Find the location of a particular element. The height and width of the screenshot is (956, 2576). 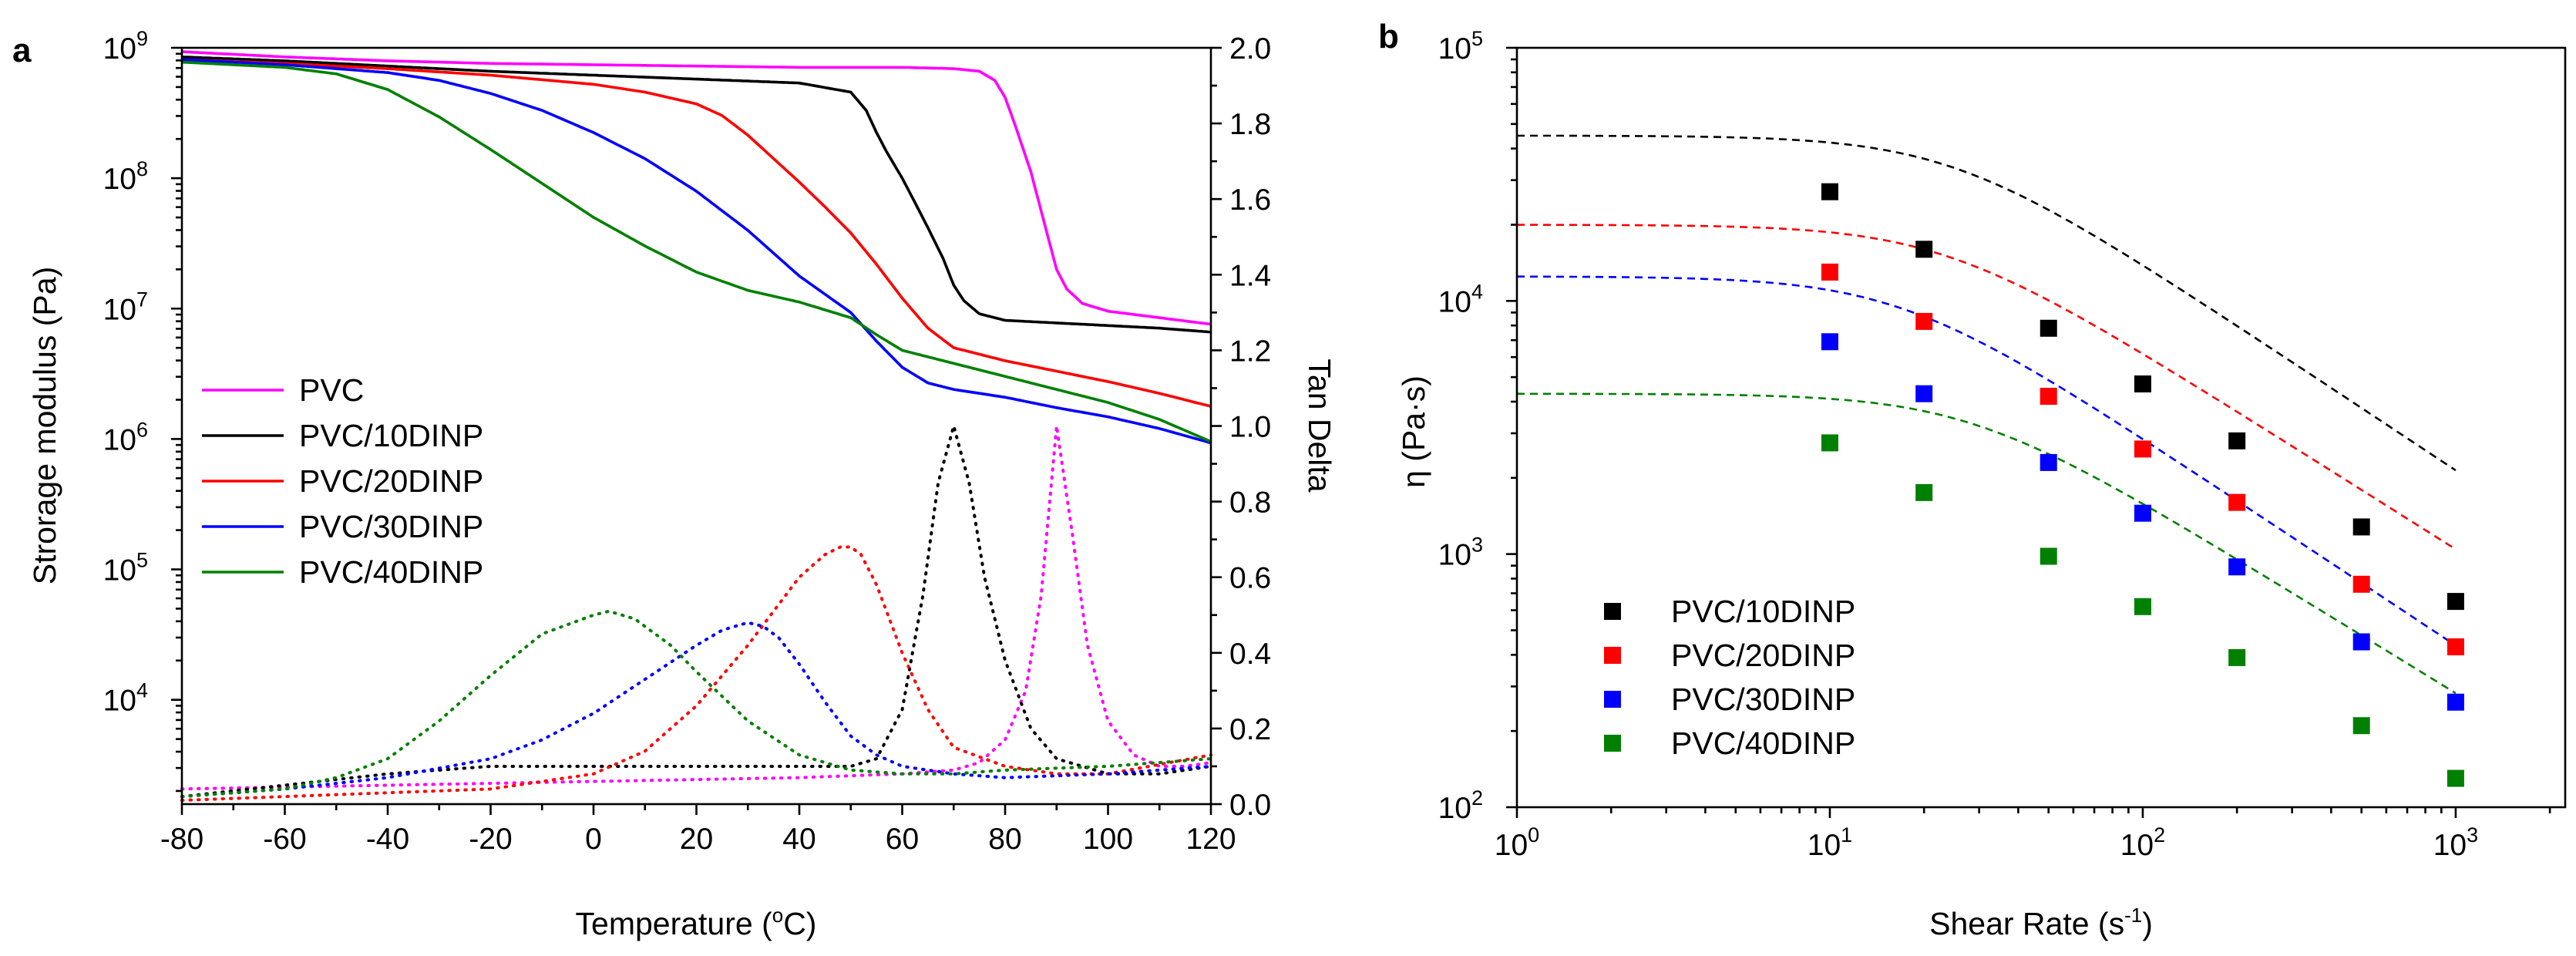

panel-a-letter: a is located at coordinates (22, 50).